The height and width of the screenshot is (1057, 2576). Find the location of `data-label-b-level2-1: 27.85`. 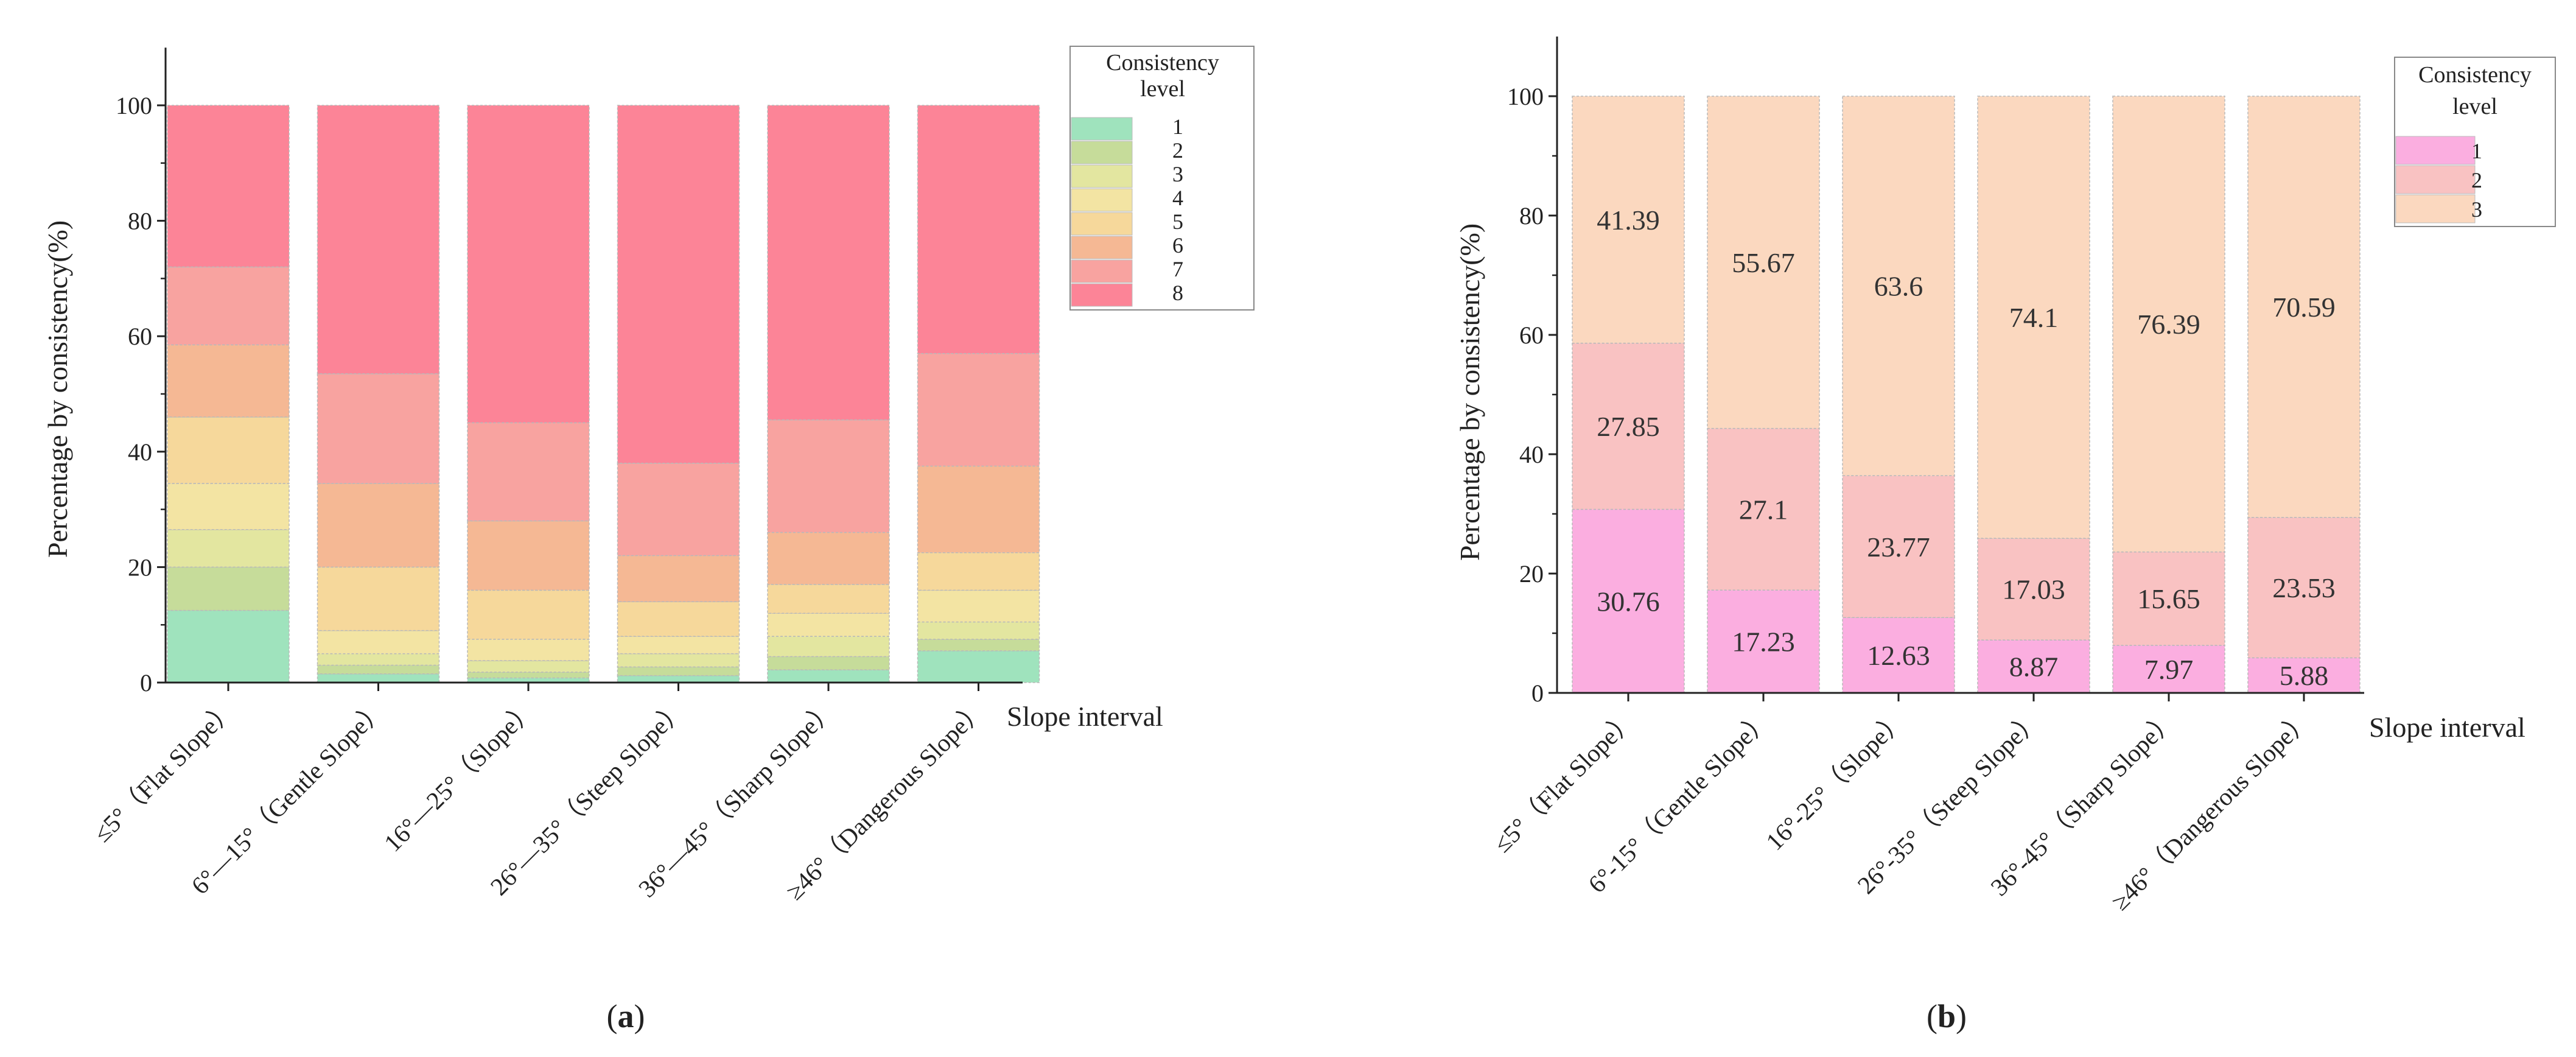

data-label-b-level2-1: 27.85 is located at coordinates (1628, 426).